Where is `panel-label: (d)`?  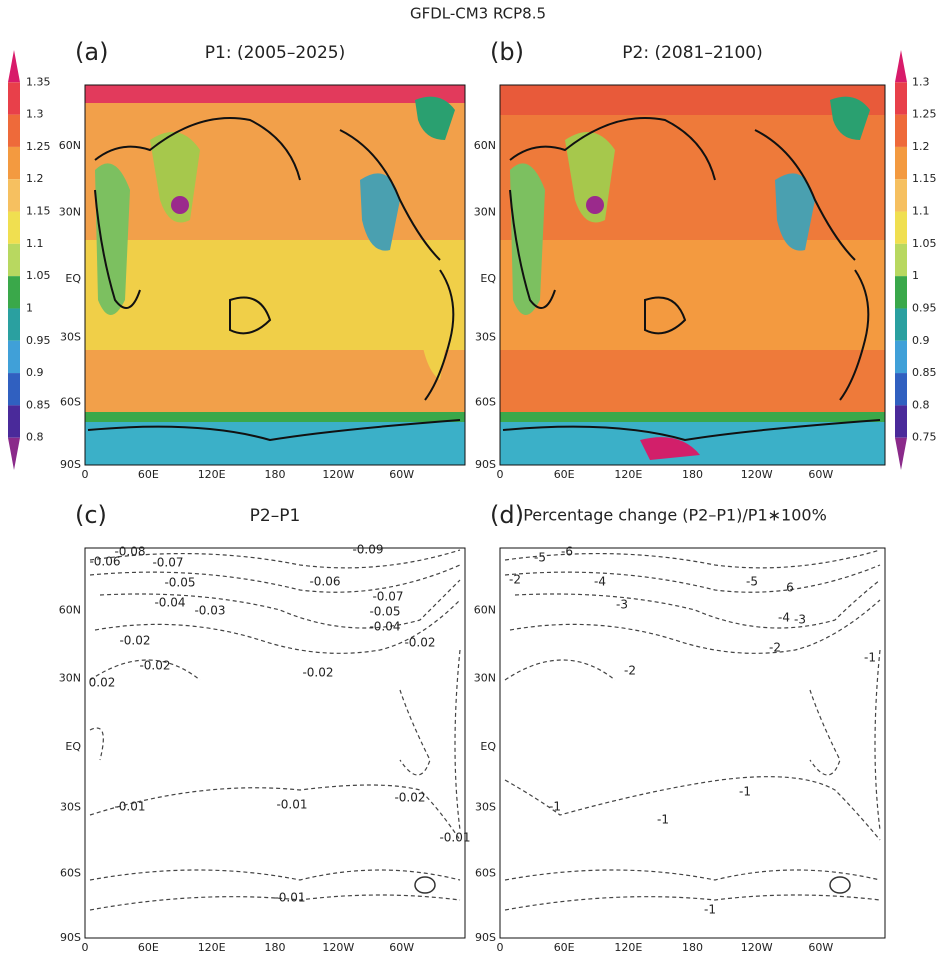
panel-label: (d) is located at coordinates (507, 515).